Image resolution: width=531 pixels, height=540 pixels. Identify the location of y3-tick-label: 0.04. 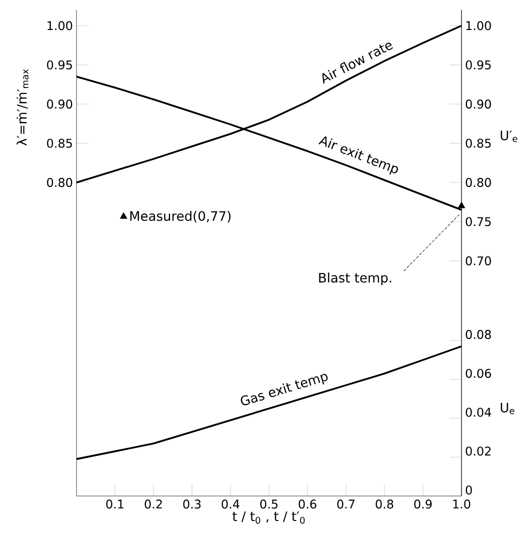
(479, 412).